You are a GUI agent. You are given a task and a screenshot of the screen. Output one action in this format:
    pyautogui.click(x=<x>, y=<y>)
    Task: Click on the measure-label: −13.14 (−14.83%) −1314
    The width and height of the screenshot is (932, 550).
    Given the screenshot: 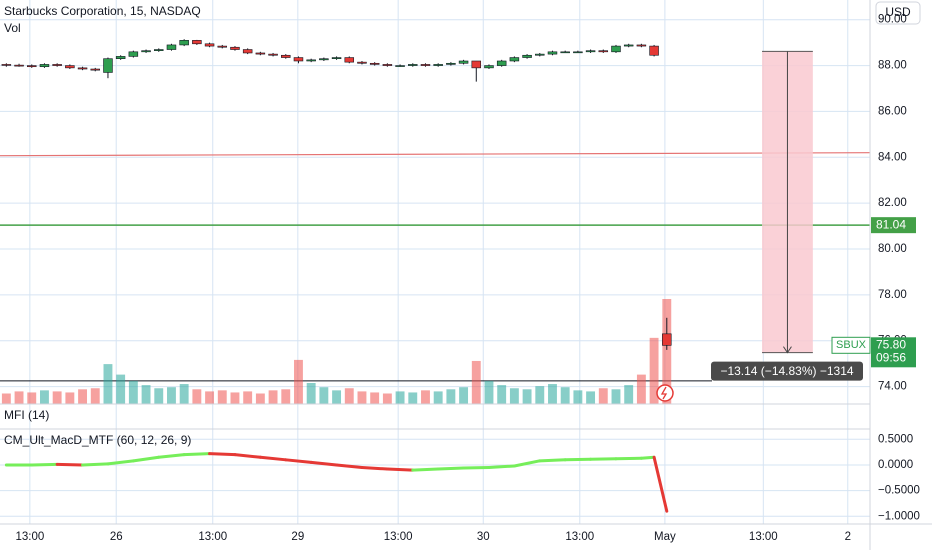 What is the action you would take?
    pyautogui.click(x=786, y=371)
    